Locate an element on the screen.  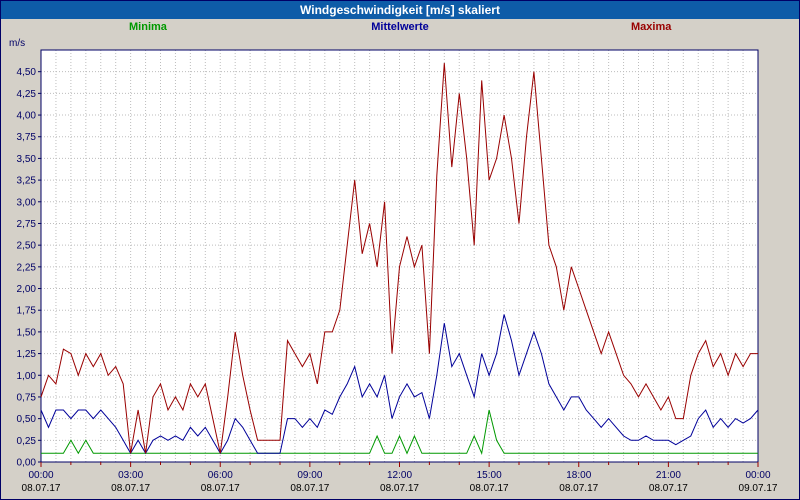
chart-title: Windgeschwindigkeit [m/s] skaliert is located at coordinates (400, 10).